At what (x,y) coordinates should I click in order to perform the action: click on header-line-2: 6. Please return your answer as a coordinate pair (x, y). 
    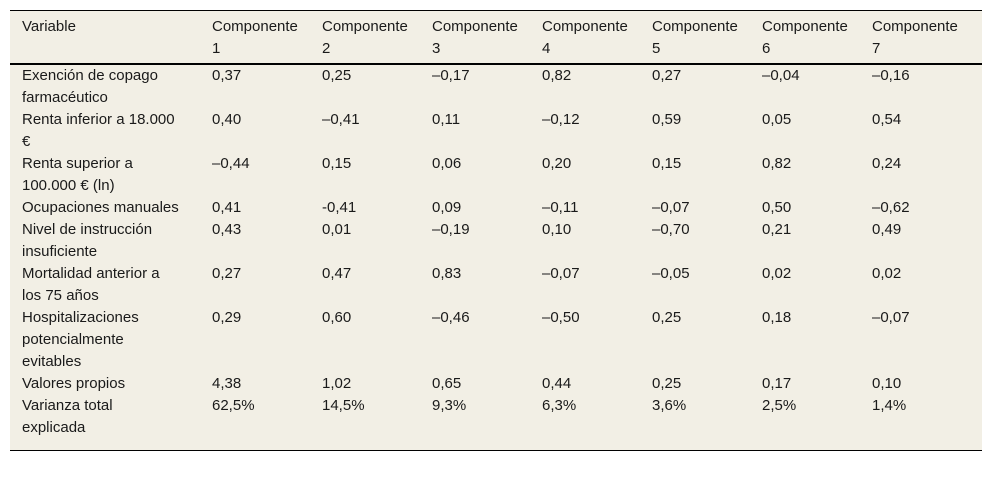
    Looking at the image, I should click on (766, 48).